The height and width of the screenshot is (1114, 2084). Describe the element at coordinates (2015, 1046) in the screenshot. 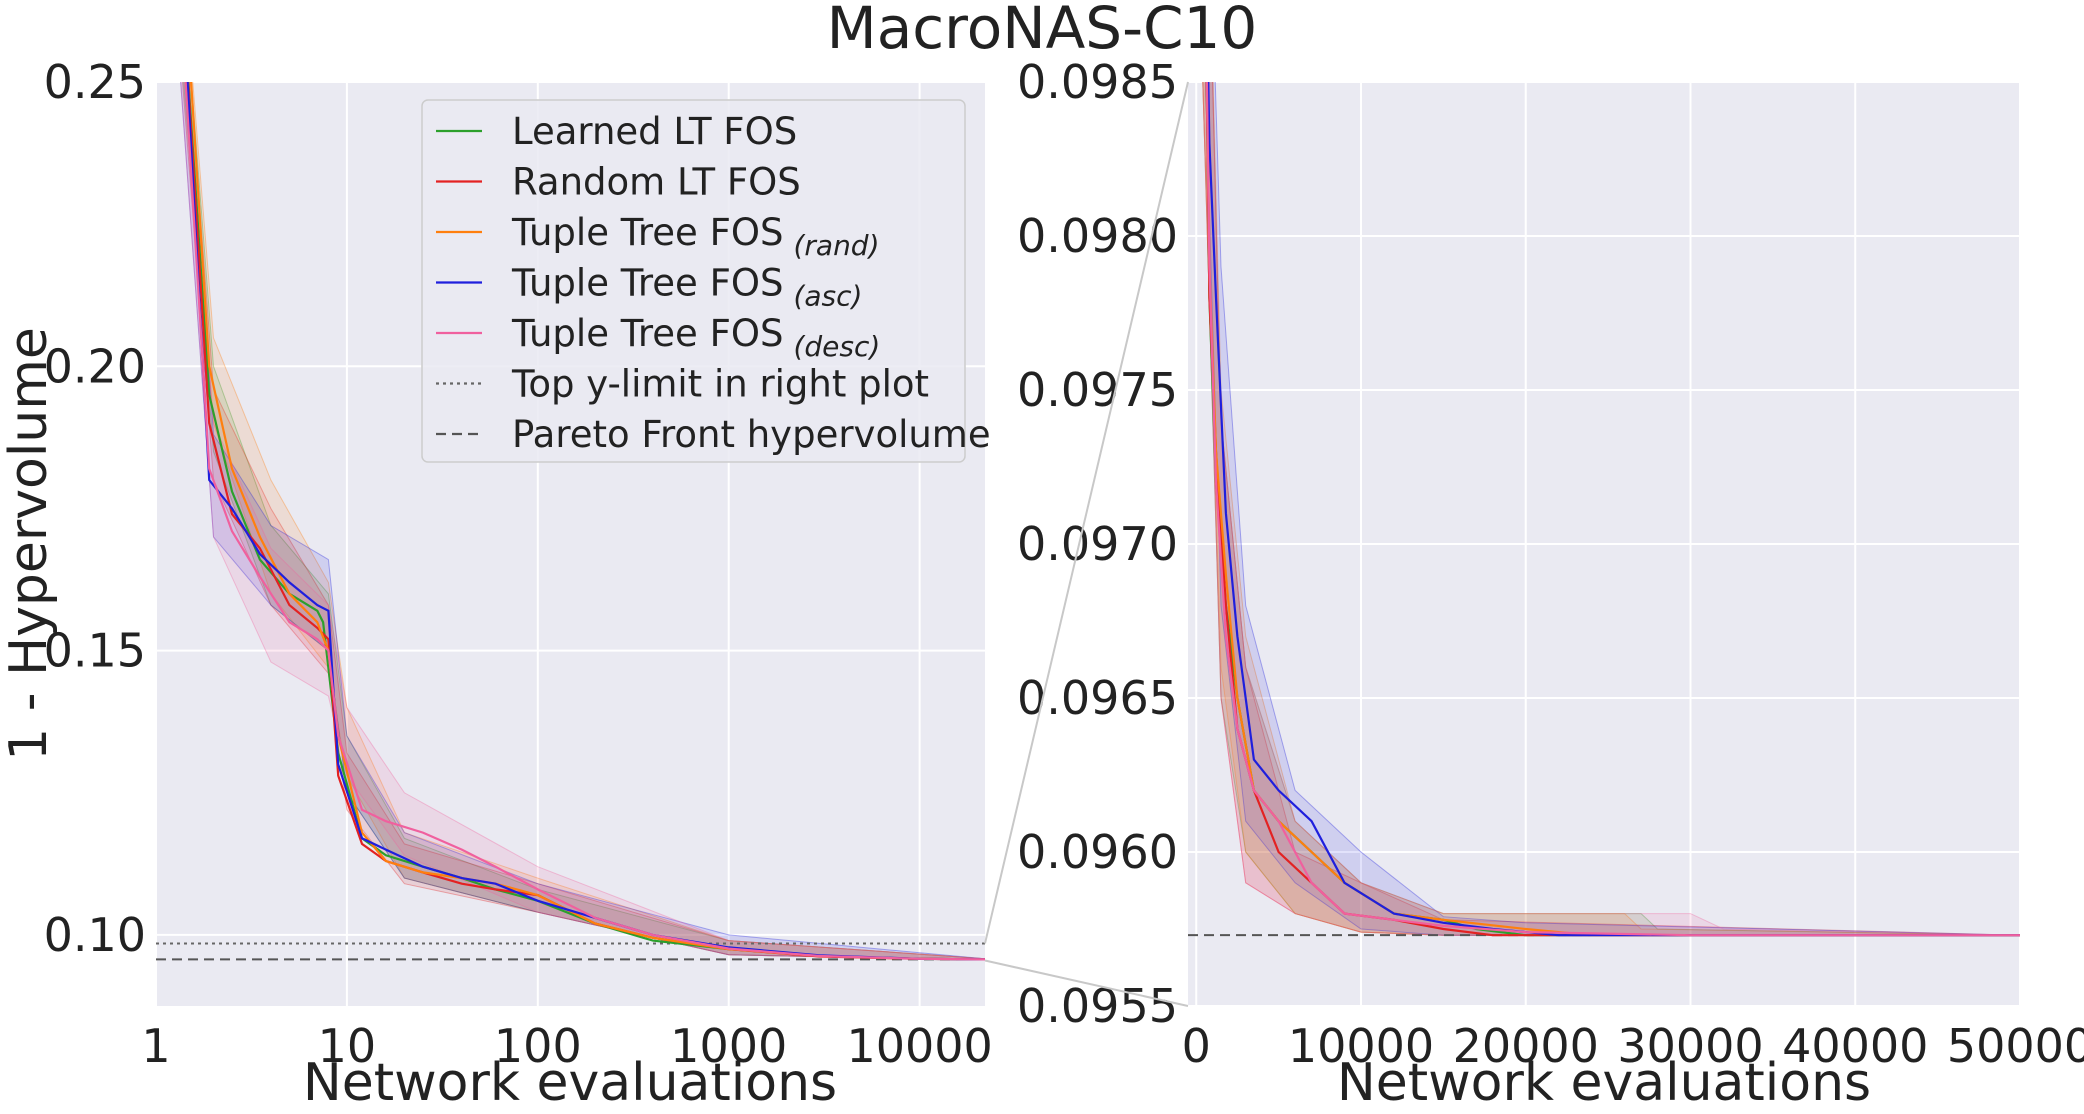

I see `x-tick-label: 50000` at that location.